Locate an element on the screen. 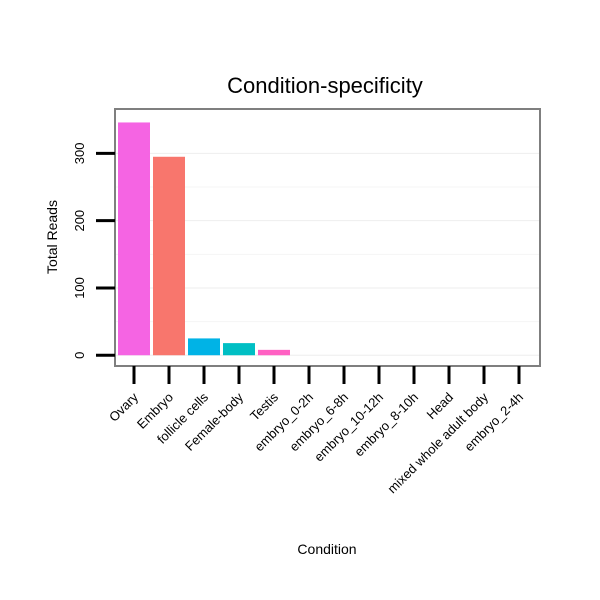 The image size is (600, 600). y-tick-label: 100 is located at coordinates (79, 288).